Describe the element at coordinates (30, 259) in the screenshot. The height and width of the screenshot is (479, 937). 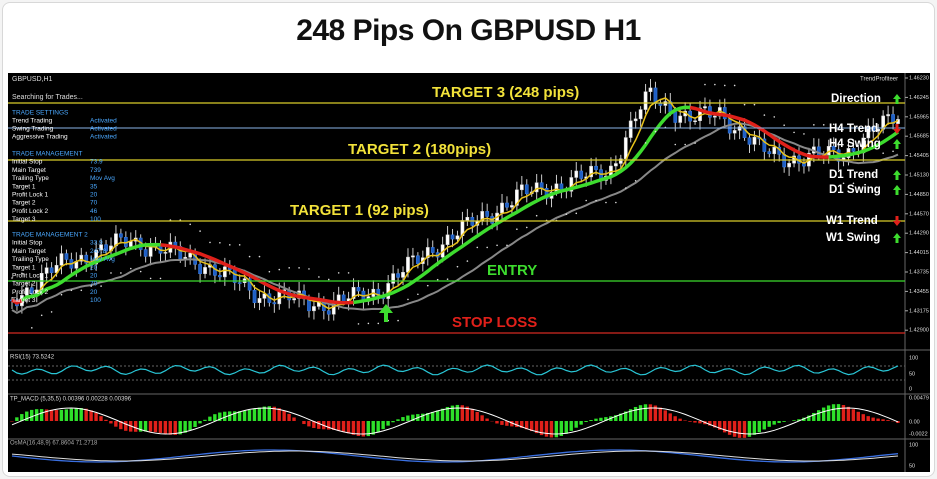
I see `panel-key: Trailing Type` at that location.